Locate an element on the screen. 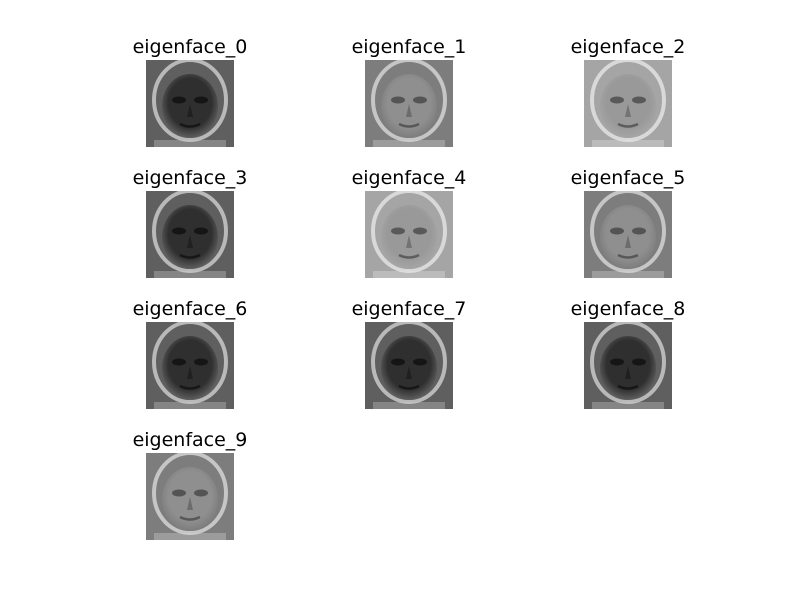 The image size is (800, 600). eigenface-panel: eigenface_6 is located at coordinates (190, 357).